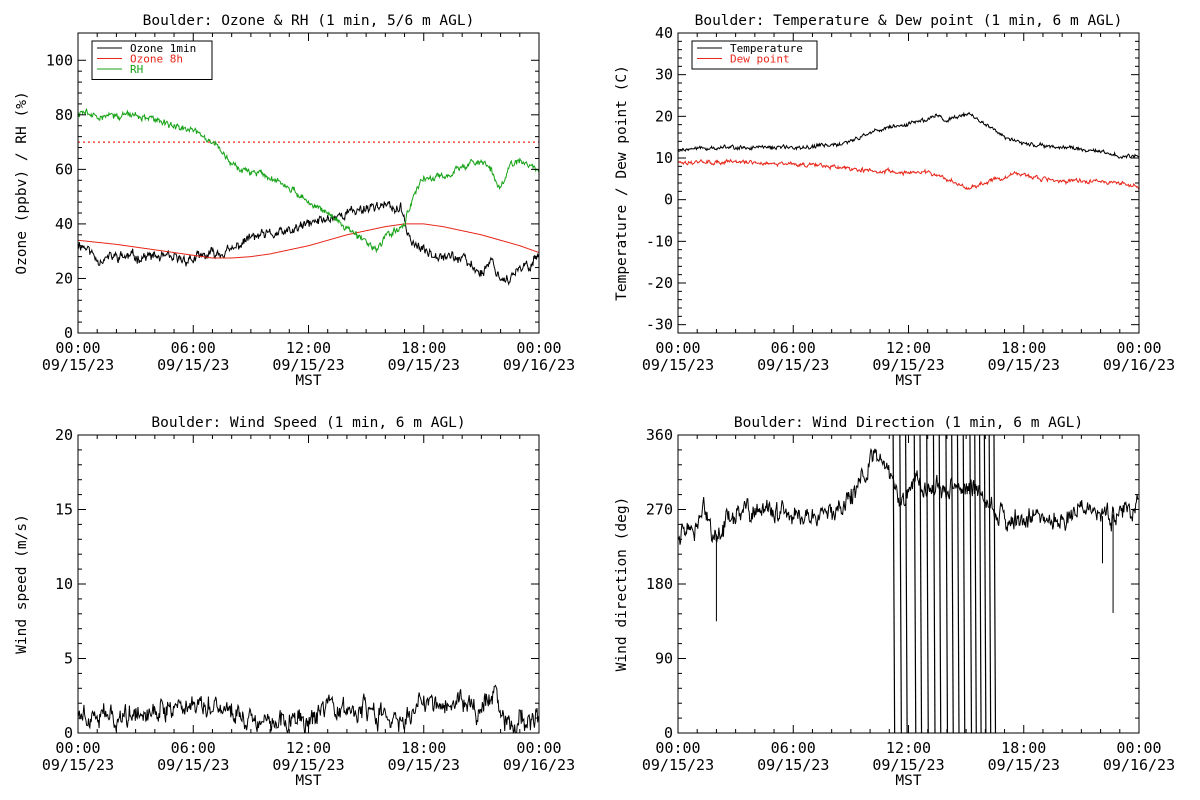 This screenshot has width=1200, height=800. What do you see at coordinates (22, 584) in the screenshot?
I see `y-axis-label: Wind speed (m/s)` at bounding box center [22, 584].